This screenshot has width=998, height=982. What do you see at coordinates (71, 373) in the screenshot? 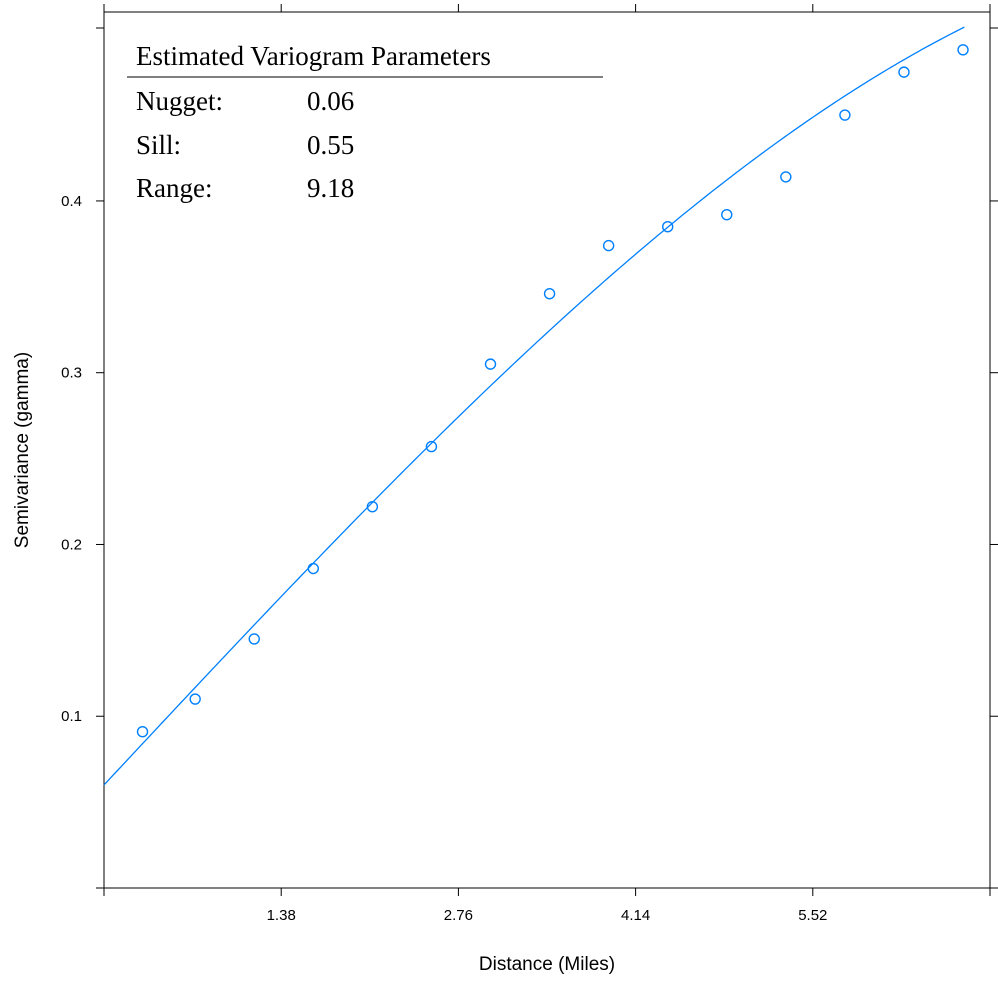
I see `y-tick-label: 0.3` at bounding box center [71, 373].